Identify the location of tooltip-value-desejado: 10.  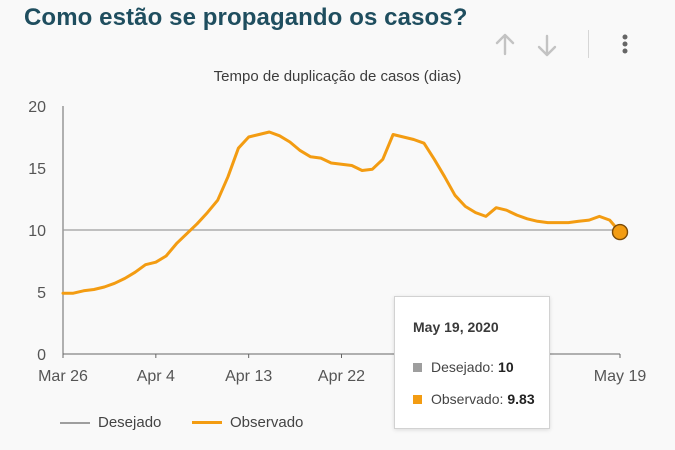
(506, 367).